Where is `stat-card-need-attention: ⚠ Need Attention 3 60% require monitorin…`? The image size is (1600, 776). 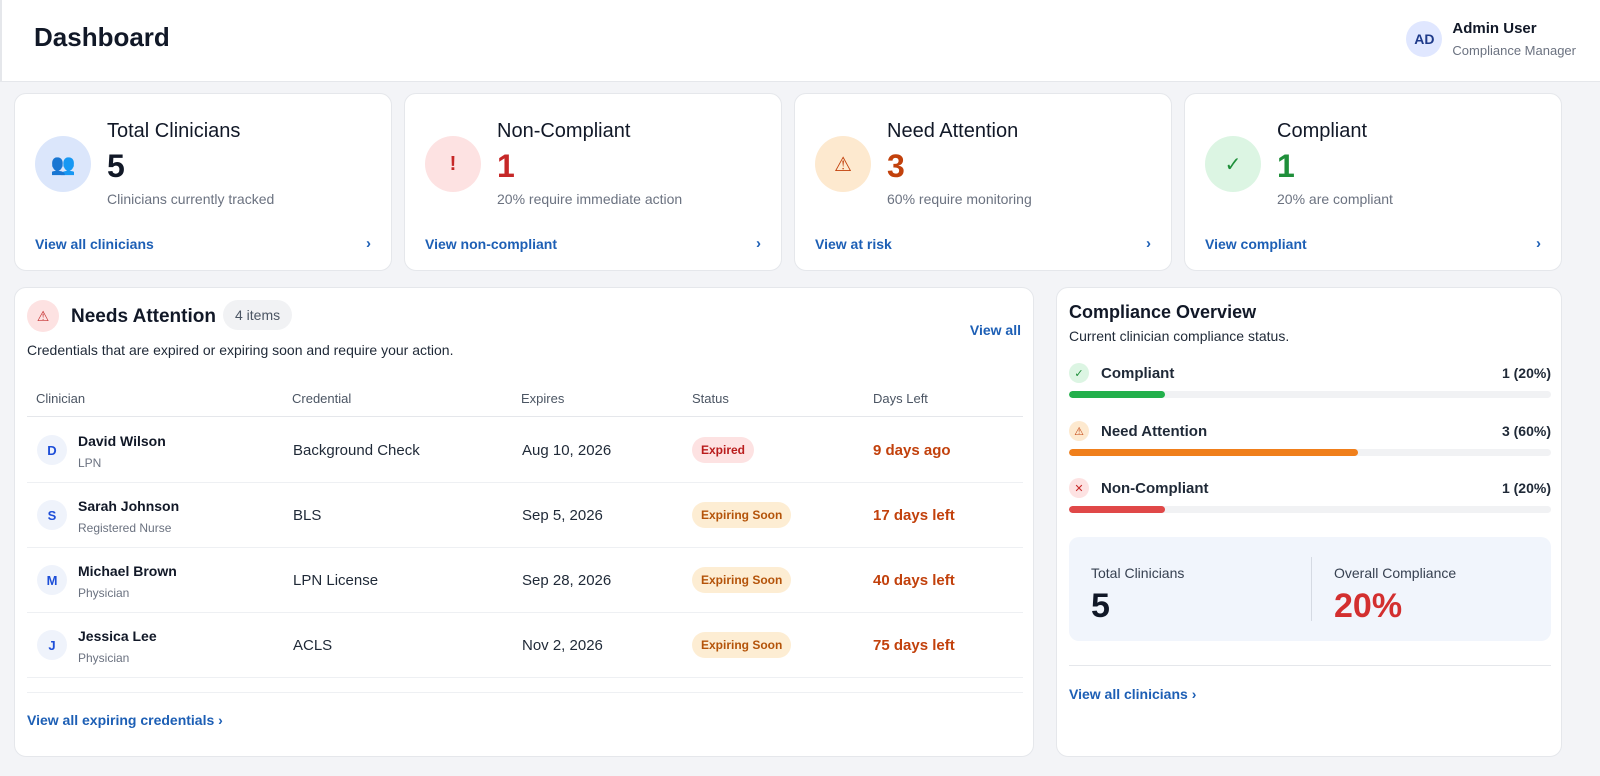
stat-card-need-attention: ⚠ Need Attention 3 60% require monitorin… is located at coordinates (983, 182).